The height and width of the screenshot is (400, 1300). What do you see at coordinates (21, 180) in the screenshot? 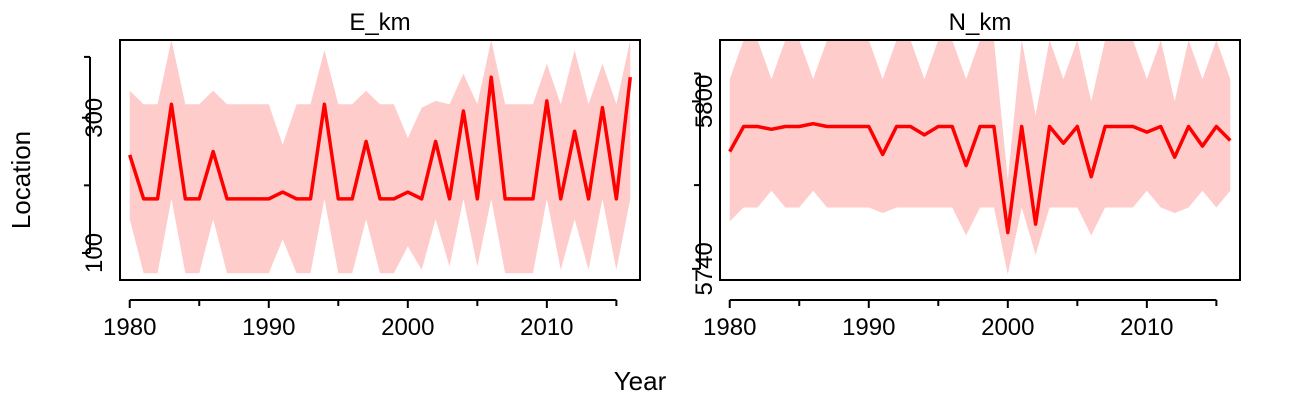
I see `y-axis-label: Location` at bounding box center [21, 180].